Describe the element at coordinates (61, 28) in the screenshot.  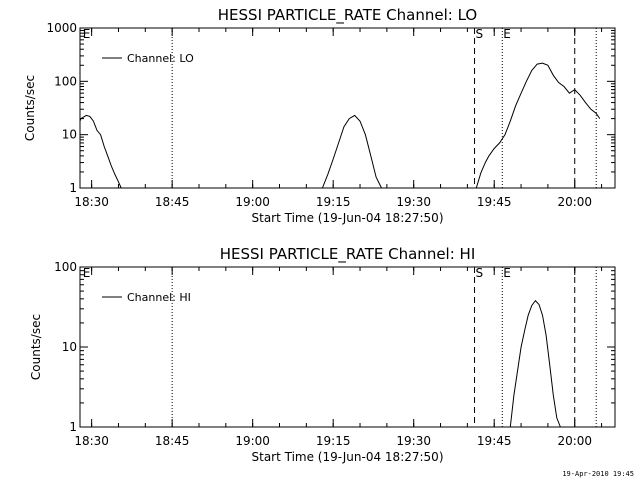
I see `y-tick-label: 1000` at that location.